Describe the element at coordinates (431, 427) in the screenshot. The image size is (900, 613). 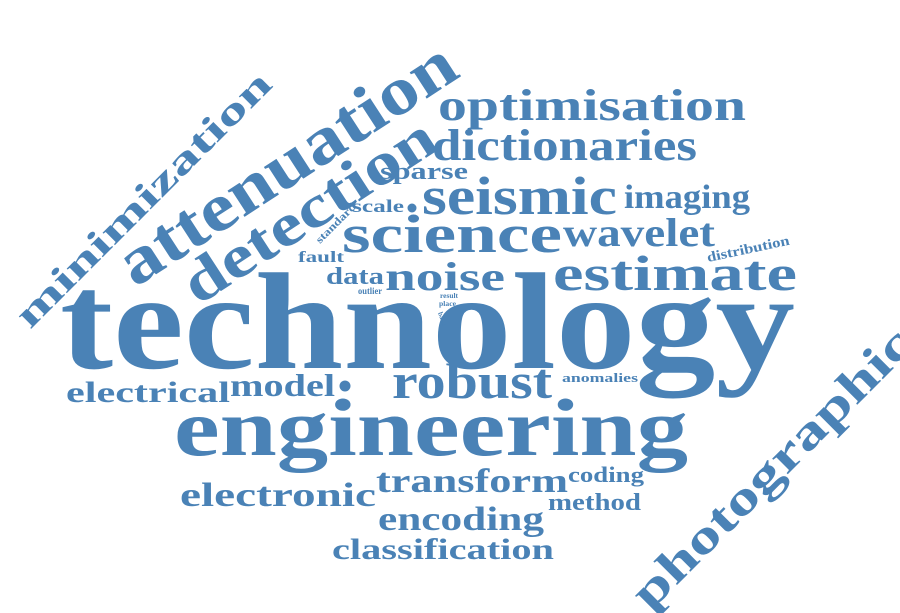
I see `word-engineering: engineering` at that location.